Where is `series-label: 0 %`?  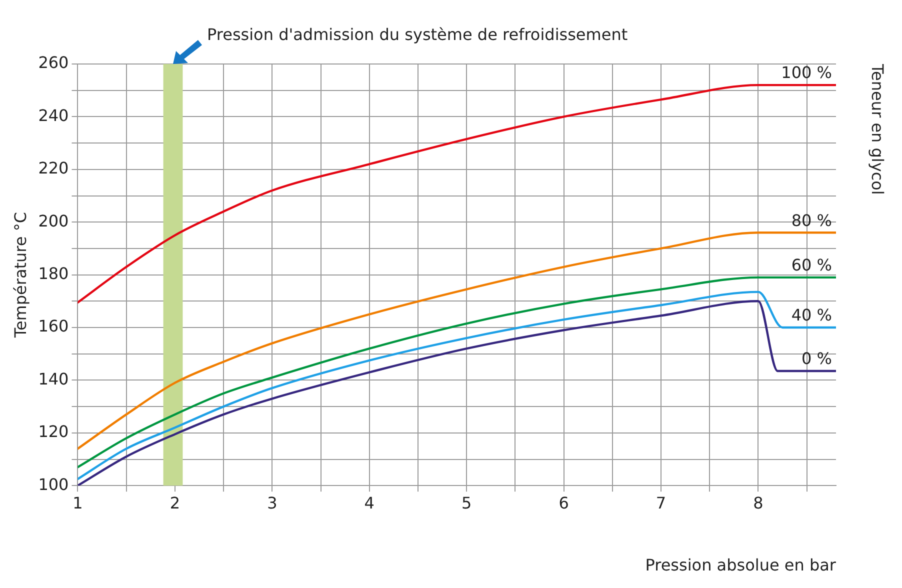 series-label: 0 % is located at coordinates (817, 358).